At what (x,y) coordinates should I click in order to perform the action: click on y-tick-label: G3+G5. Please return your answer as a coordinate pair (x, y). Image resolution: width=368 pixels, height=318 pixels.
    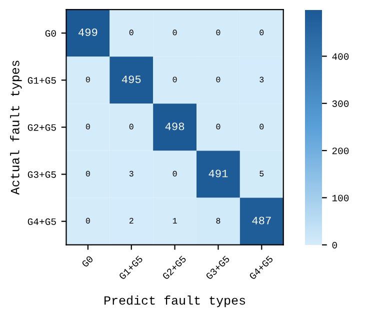
    Looking at the image, I should click on (42, 174).